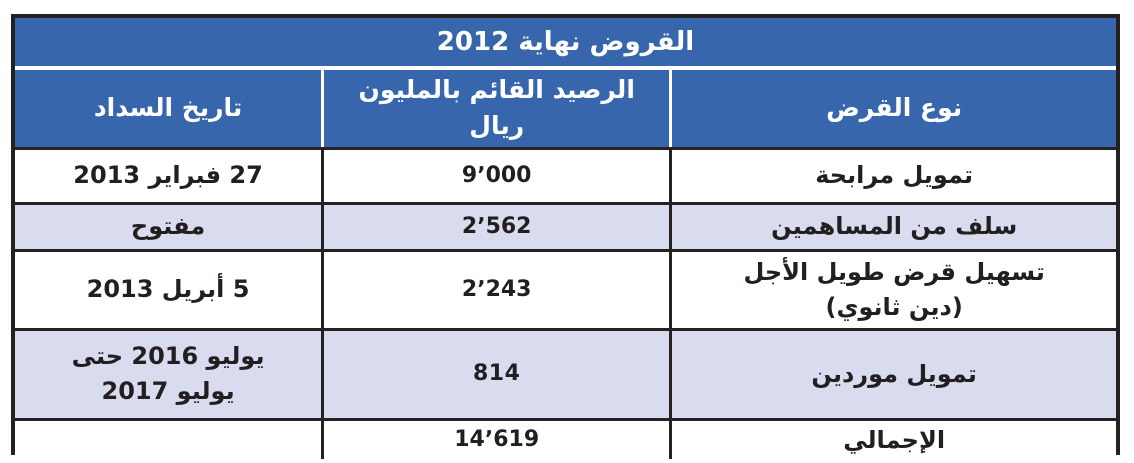 This screenshot has width=1134, height=463. I want to click on balance-cell: 14٬619, so click(497, 440).